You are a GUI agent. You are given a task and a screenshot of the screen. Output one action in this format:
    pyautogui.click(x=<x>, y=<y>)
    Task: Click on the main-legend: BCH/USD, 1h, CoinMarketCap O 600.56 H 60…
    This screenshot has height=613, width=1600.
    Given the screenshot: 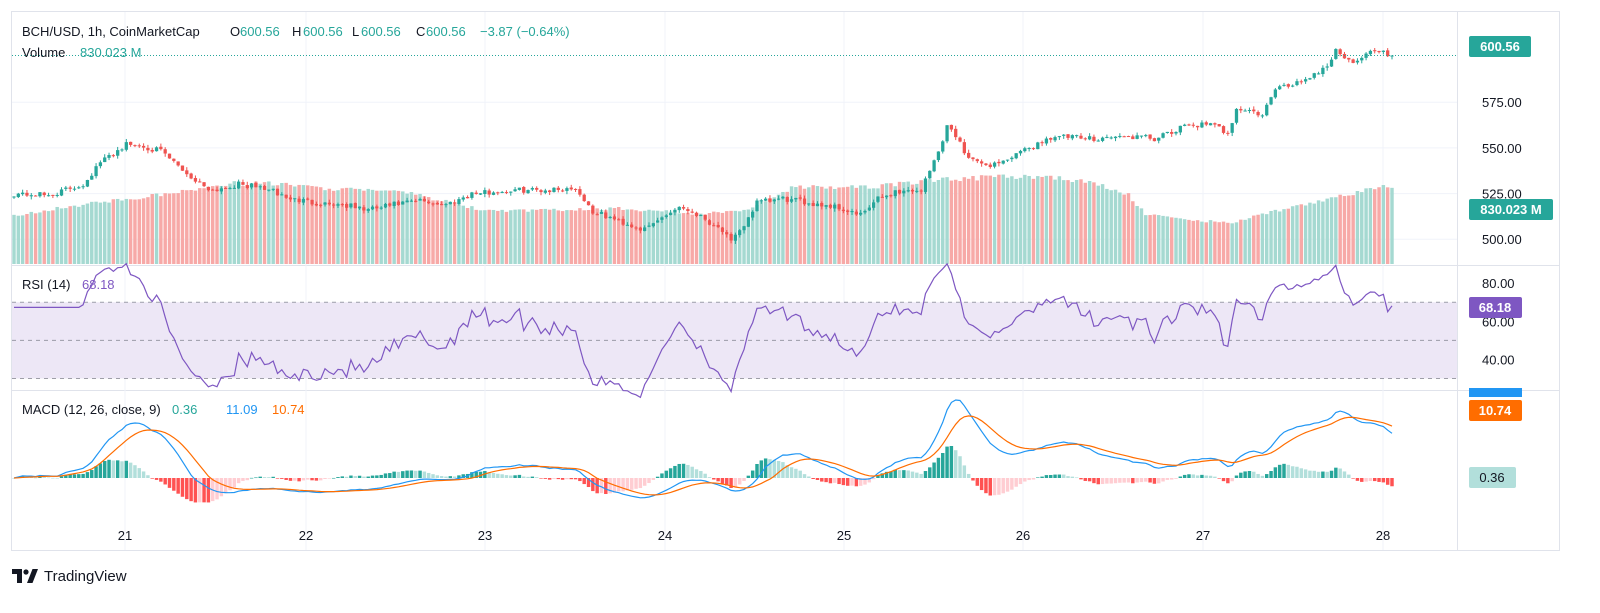 What is the action you would take?
    pyautogui.click(x=296, y=42)
    